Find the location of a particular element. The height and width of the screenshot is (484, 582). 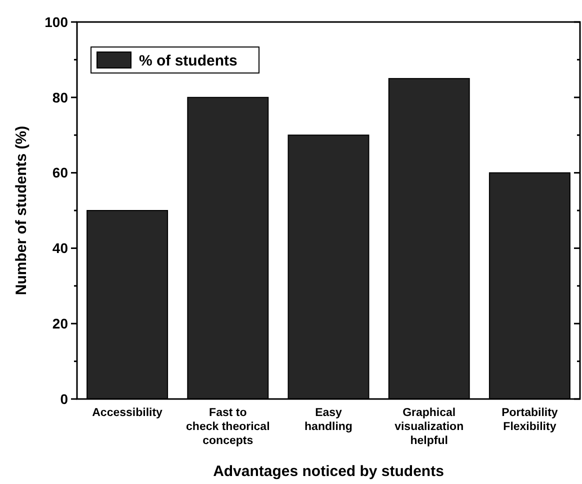

y-tick-label: 60 is located at coordinates (60, 172).